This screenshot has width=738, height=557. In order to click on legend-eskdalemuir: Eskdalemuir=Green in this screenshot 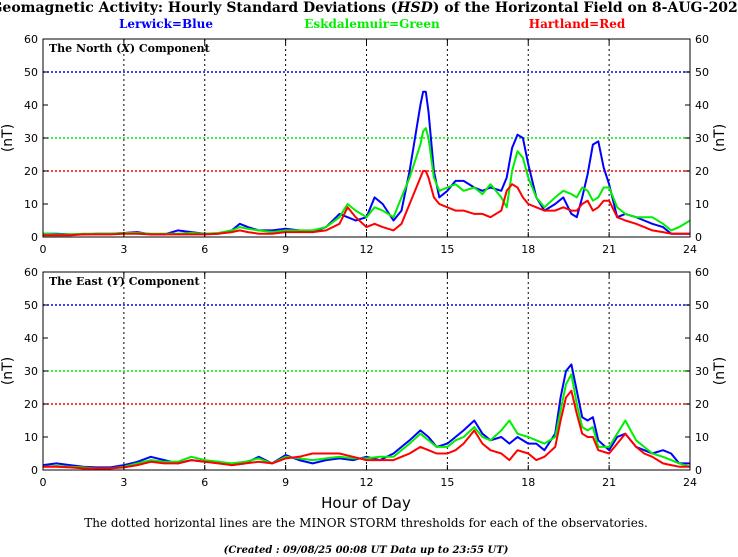, I will do `click(372, 24)`.